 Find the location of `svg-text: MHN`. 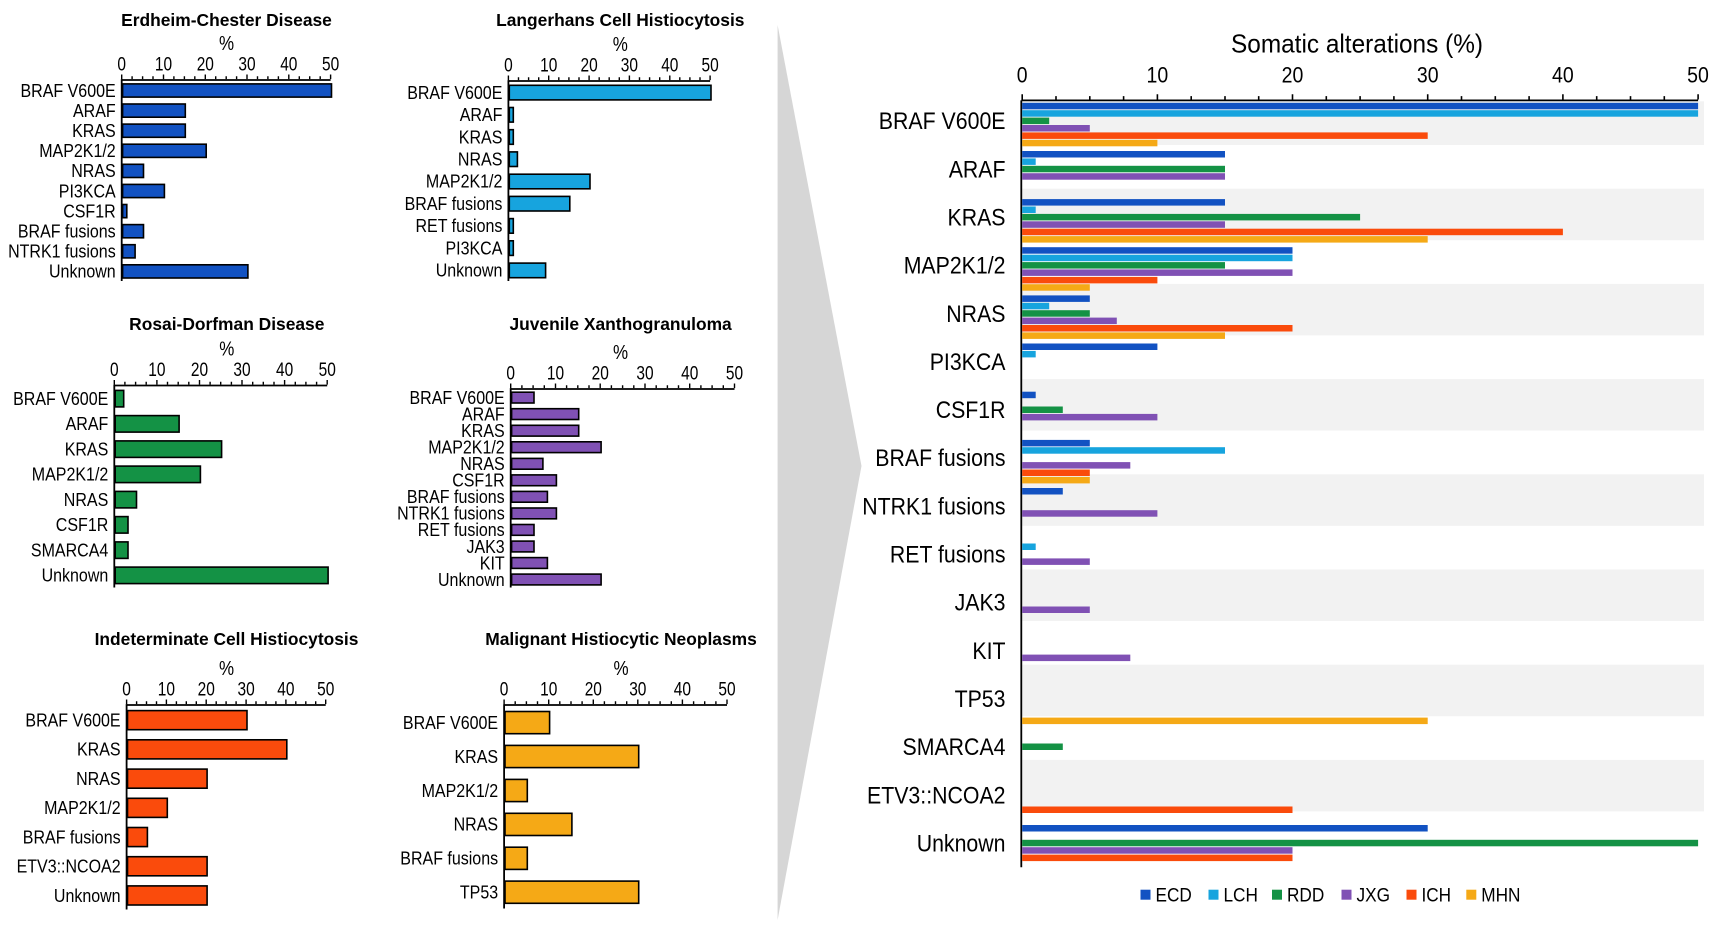

svg-text: MHN is located at coordinates (1500, 895).